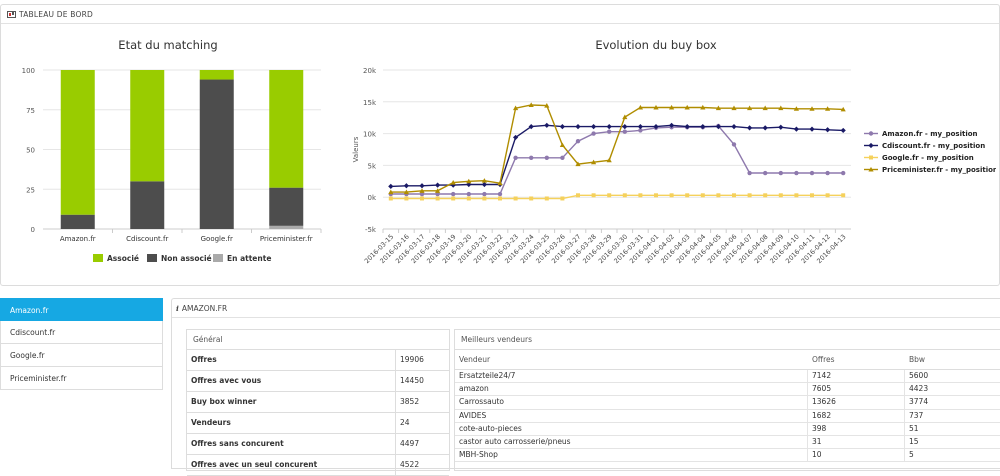  Describe the element at coordinates (914, 441) in the screenshot. I see `vendor-bbw: 15` at that location.